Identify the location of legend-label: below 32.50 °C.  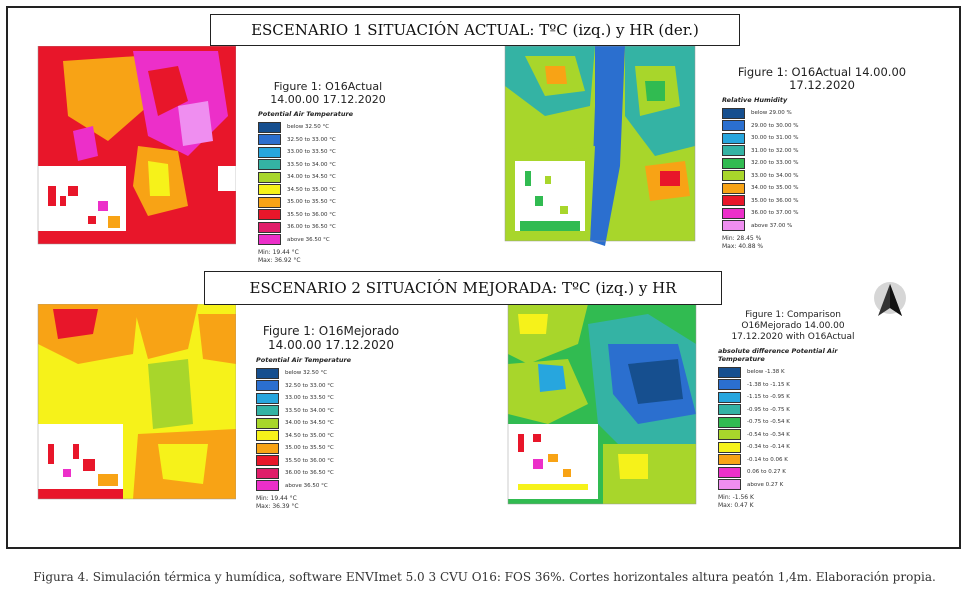
(308, 127).